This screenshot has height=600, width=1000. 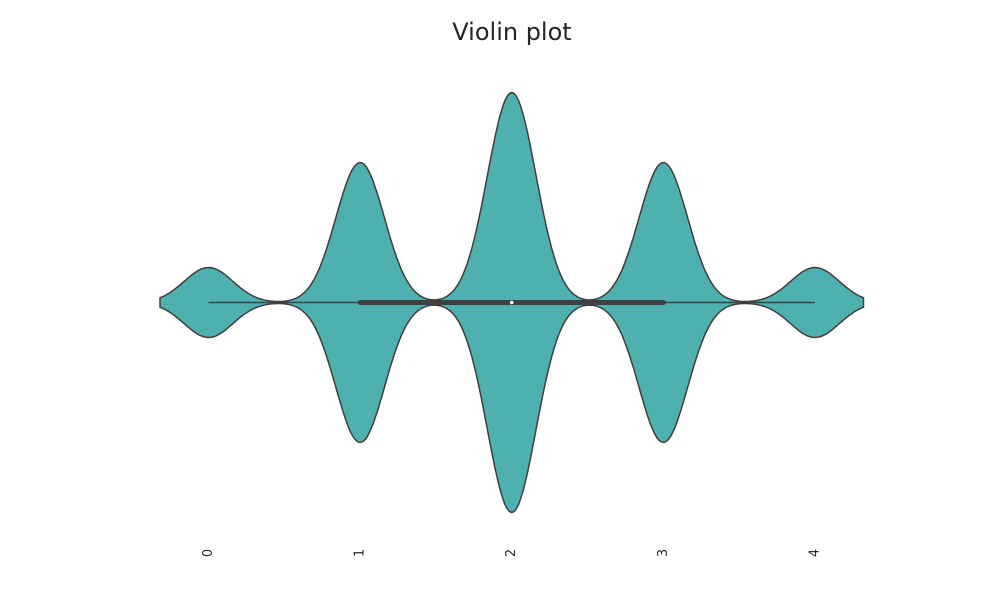 What do you see at coordinates (511, 32) in the screenshot?
I see `chart-title: Violin plot` at bounding box center [511, 32].